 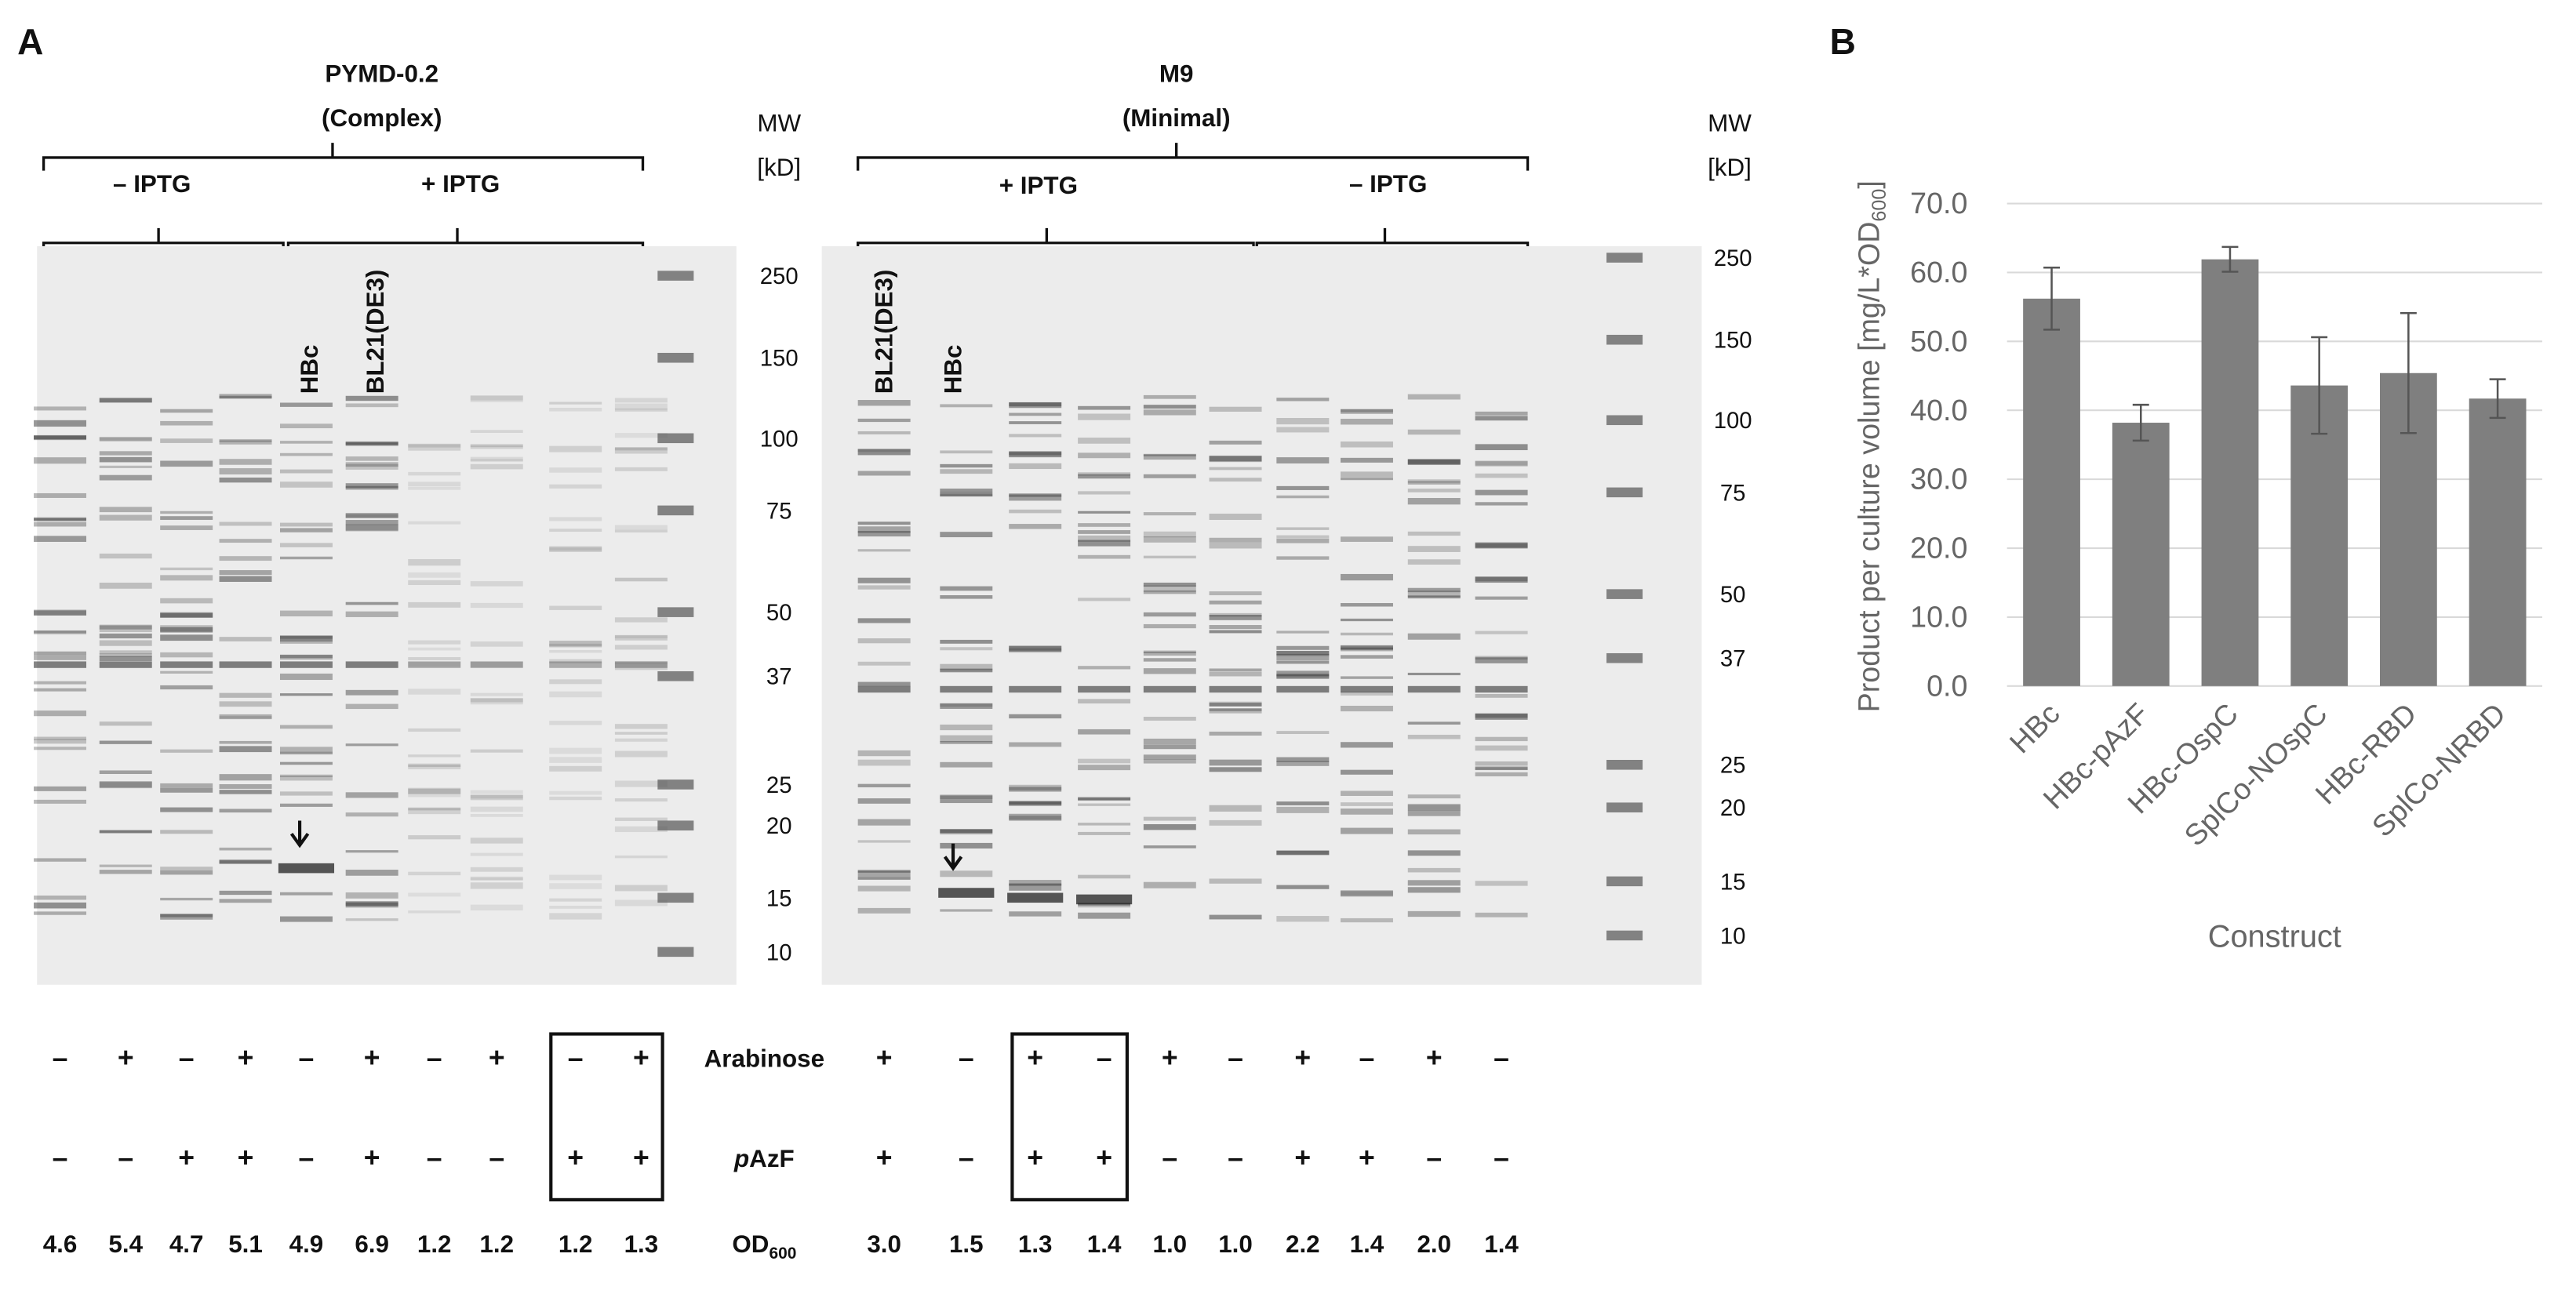 I want to click on y-tick-label: 70.0, so click(x=1939, y=203).